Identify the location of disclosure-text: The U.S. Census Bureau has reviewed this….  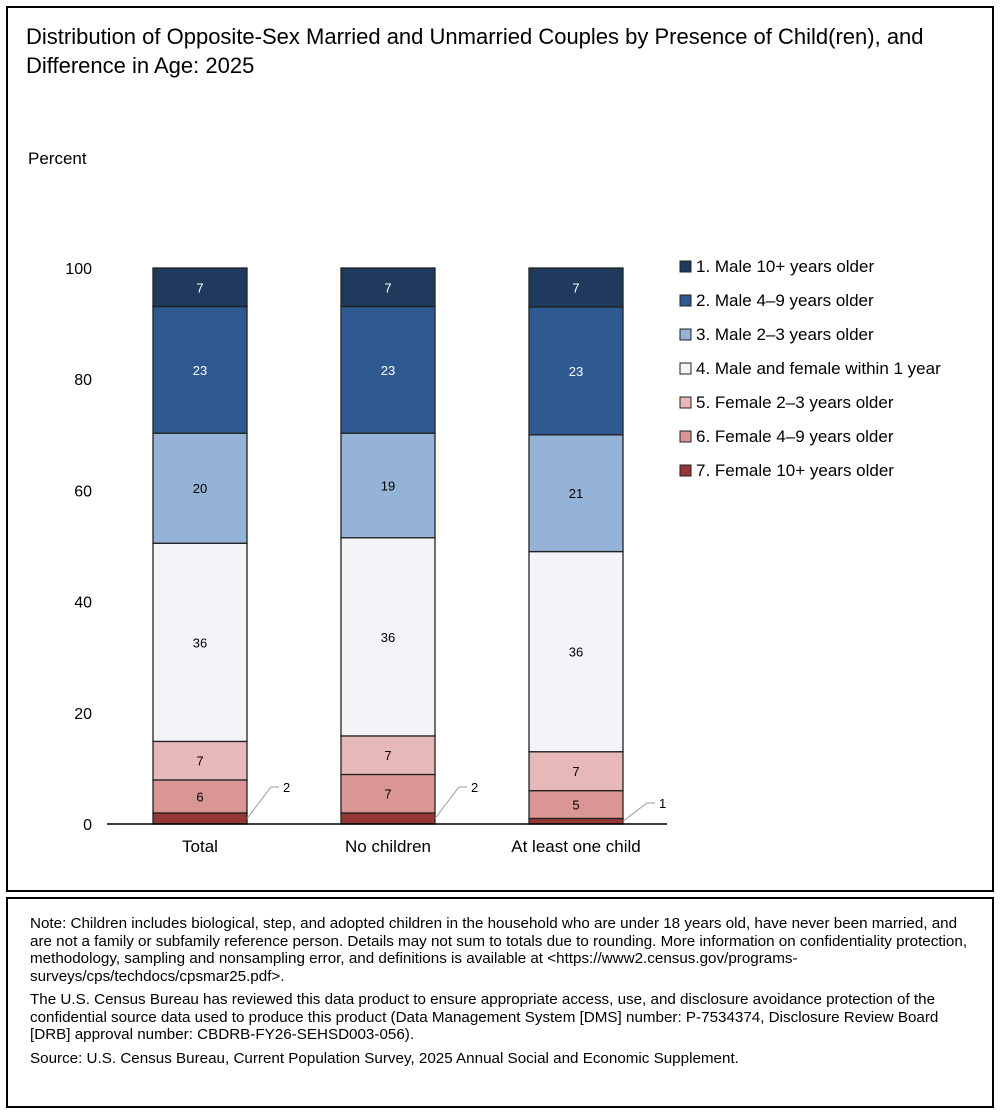
(484, 1017).